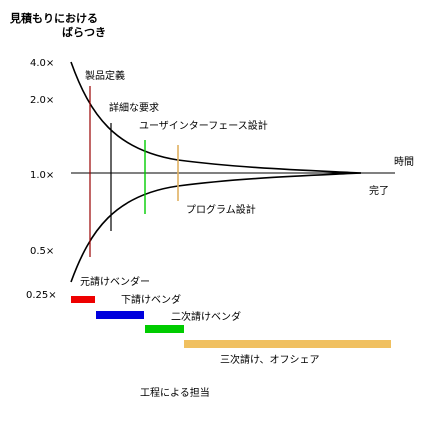 This screenshot has height=441, width=448. I want to click on milestone-label-product-definition: 製品定義, so click(105, 75).